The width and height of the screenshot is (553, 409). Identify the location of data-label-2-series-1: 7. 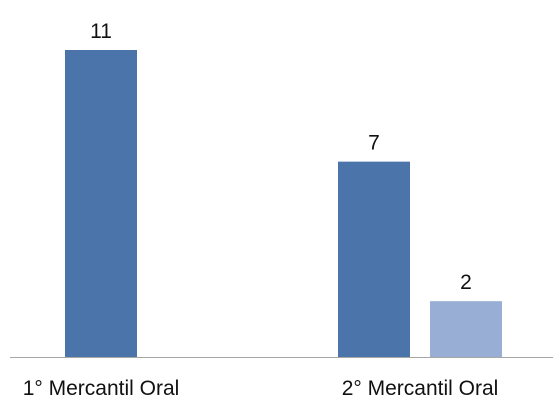
(374, 143).